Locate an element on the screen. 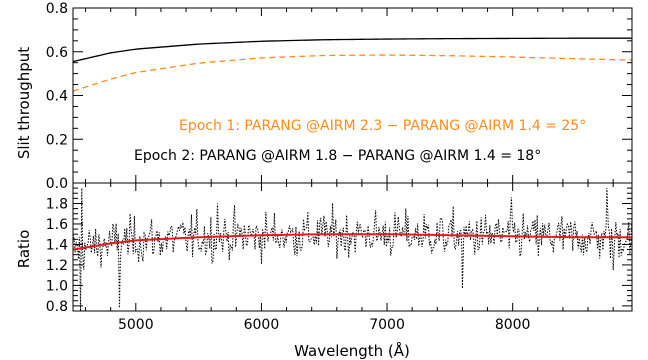 The image size is (648, 360). smooth-fit-line is located at coordinates (352, 241).